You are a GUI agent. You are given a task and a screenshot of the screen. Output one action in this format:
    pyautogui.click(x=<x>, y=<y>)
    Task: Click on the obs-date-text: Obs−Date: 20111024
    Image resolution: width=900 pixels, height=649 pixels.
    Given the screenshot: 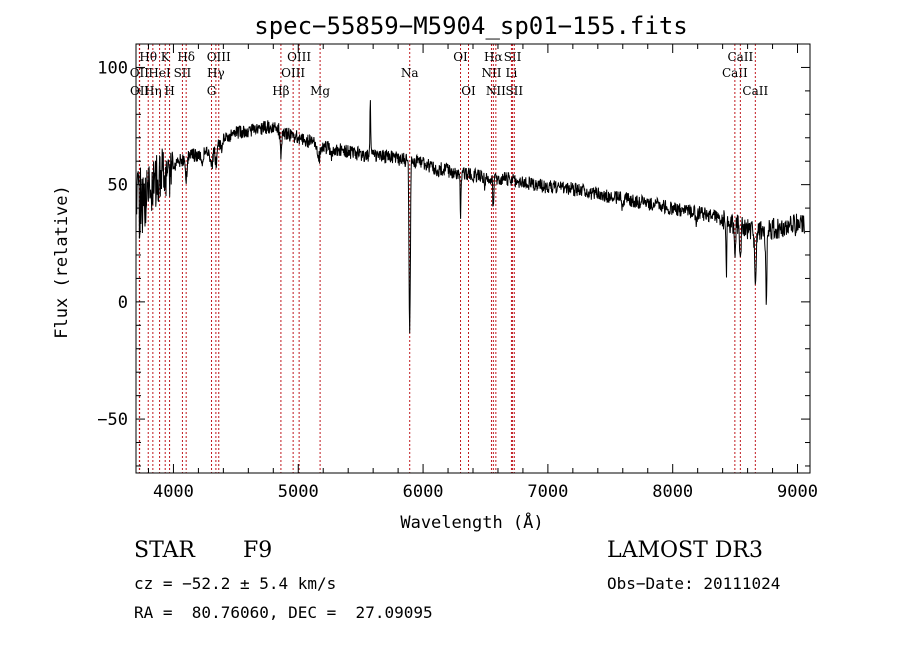 What is the action you would take?
    pyautogui.click(x=694, y=583)
    